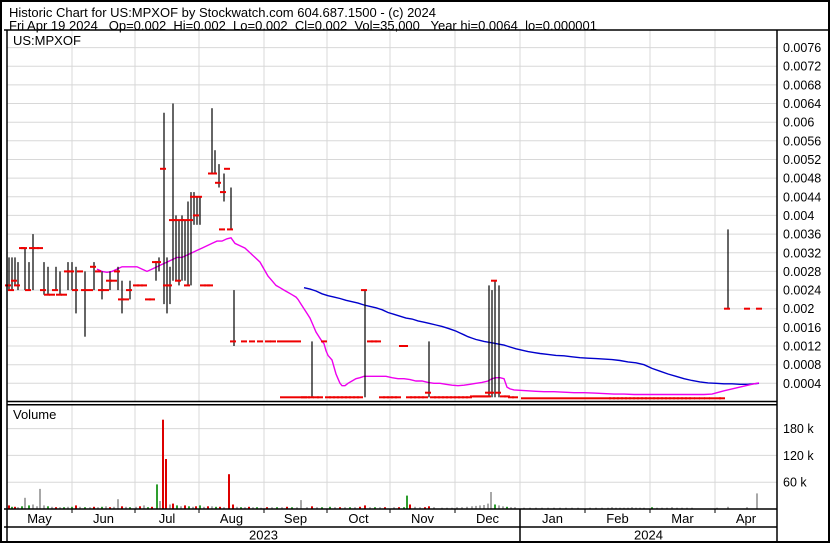 This screenshot has width=830, height=543. What do you see at coordinates (39, 518) in the screenshot?
I see `svg-text: May` at bounding box center [39, 518].